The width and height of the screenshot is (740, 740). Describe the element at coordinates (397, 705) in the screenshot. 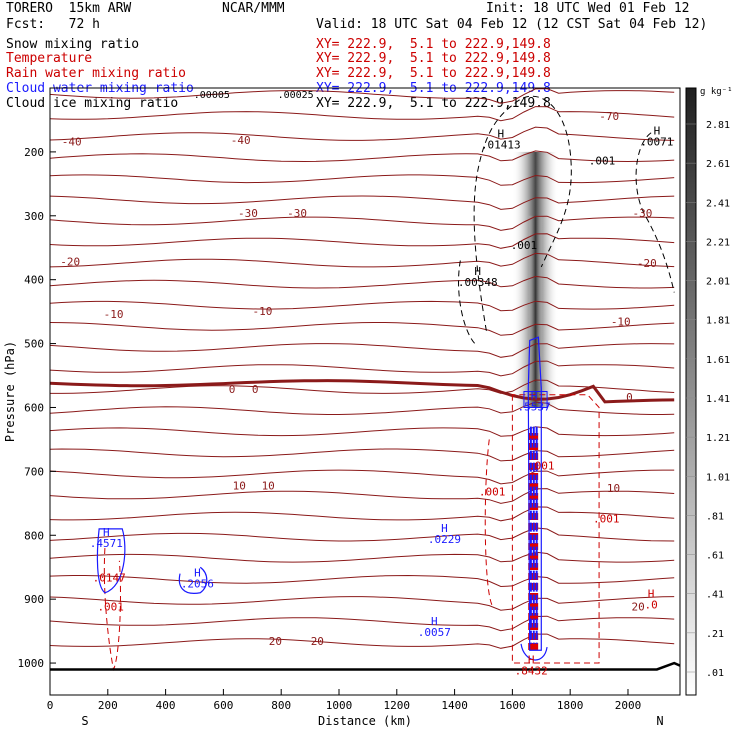

I see `x-tick-label: 1200` at that location.